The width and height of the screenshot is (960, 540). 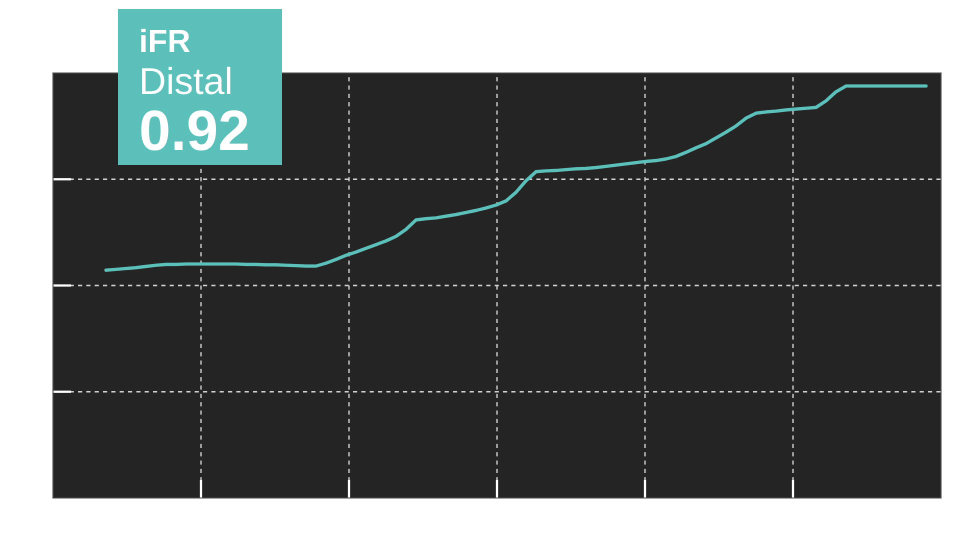 I want to click on annotation: 0.92, so click(x=194, y=130).